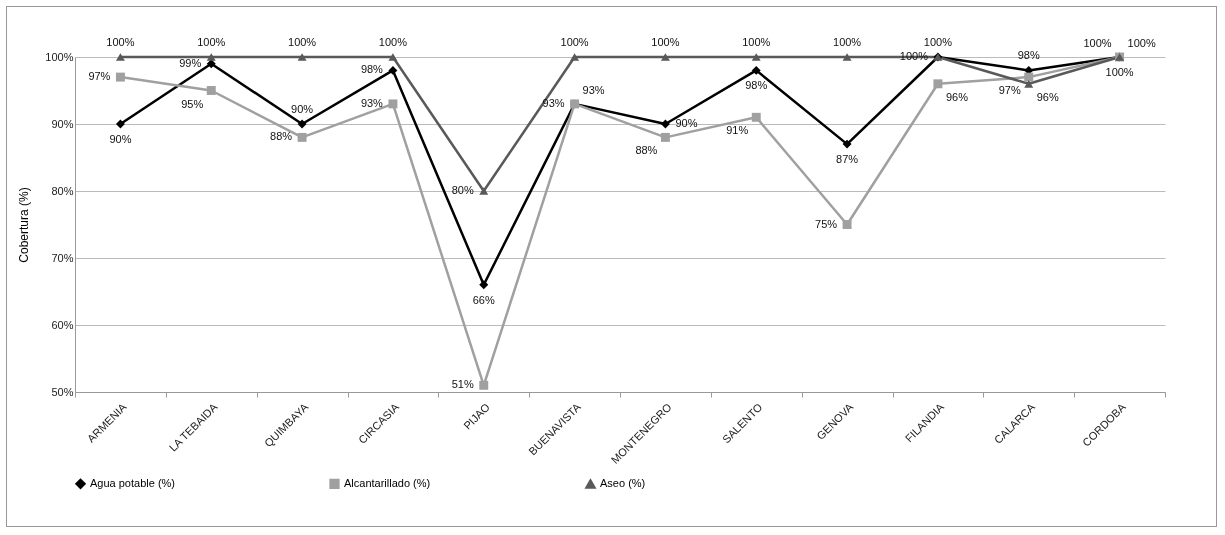 The width and height of the screenshot is (1225, 535). What do you see at coordinates (387, 482) in the screenshot?
I see `legend-label: Alcantarillado (%)` at bounding box center [387, 482].